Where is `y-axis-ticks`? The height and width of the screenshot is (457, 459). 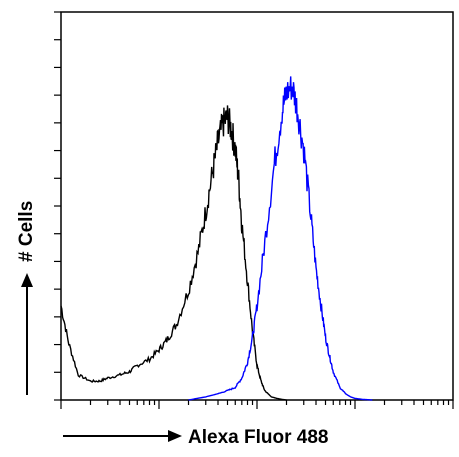
y-axis-ticks is located at coordinates (57, 206).